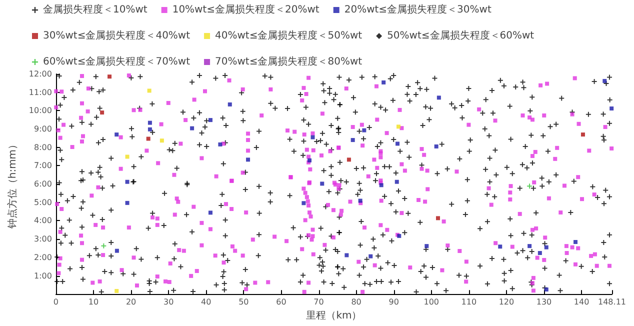 This screenshot has height=326, width=634. What do you see at coordinates (43, 275) in the screenshot?
I see `y-tick-label: 1:00` at bounding box center [43, 275].